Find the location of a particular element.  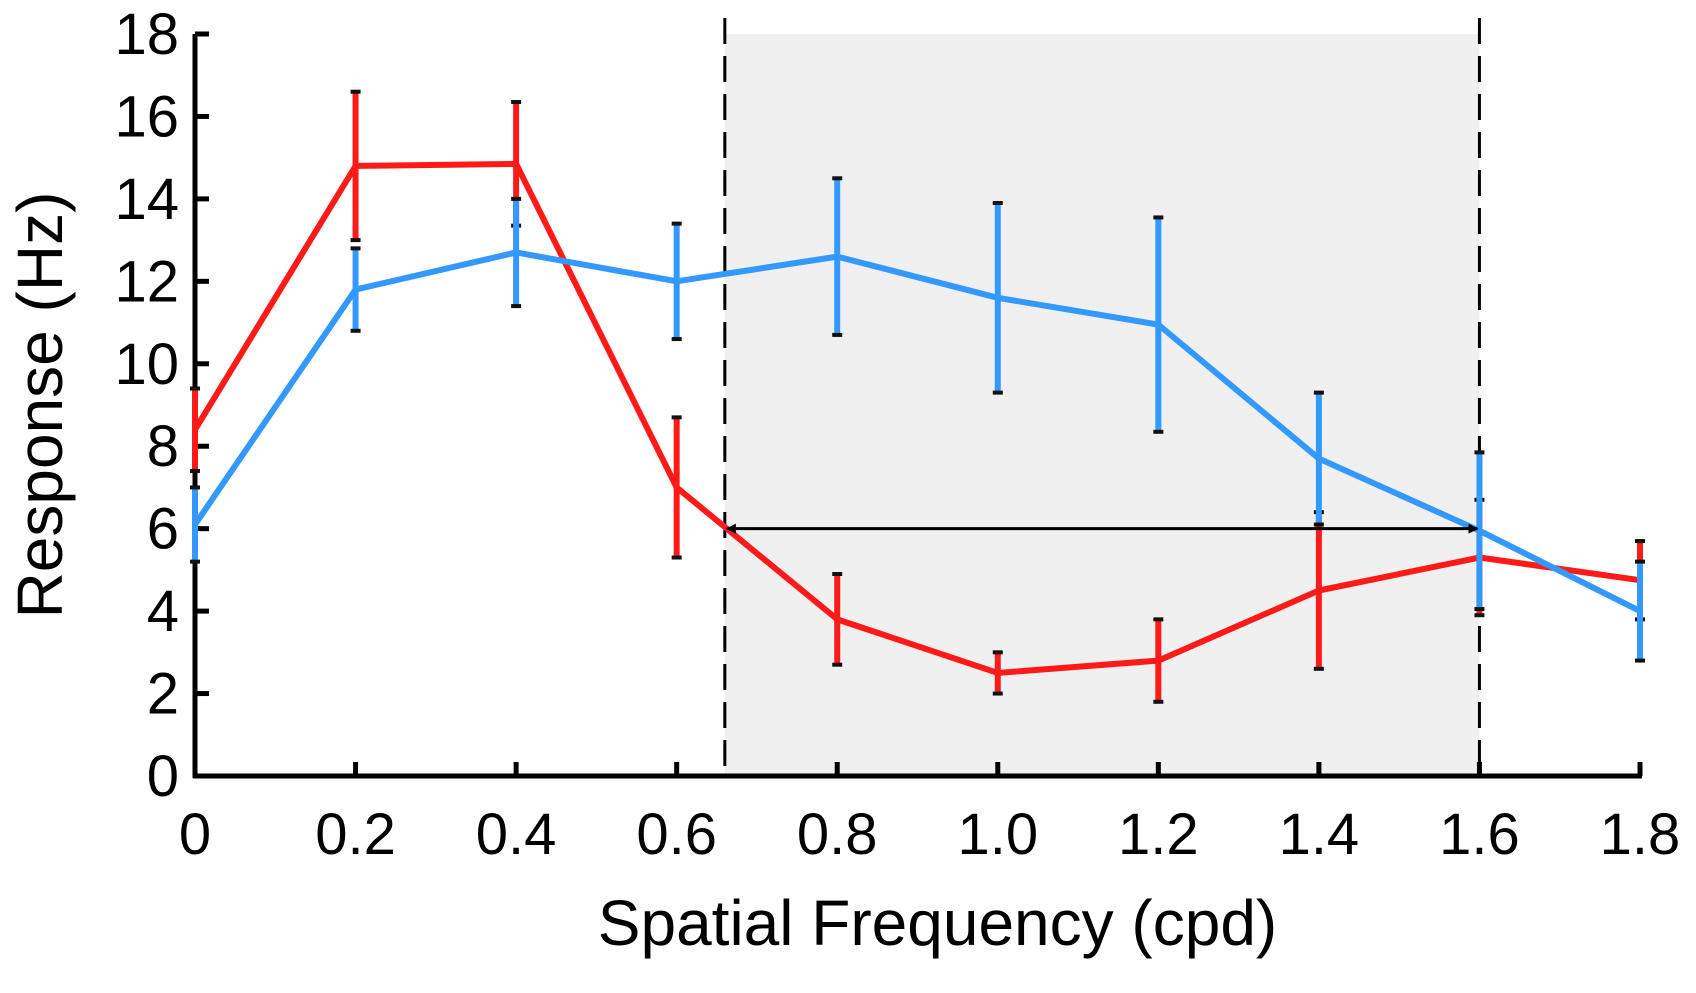

y-tick-label-6: 12 is located at coordinates (146, 281).